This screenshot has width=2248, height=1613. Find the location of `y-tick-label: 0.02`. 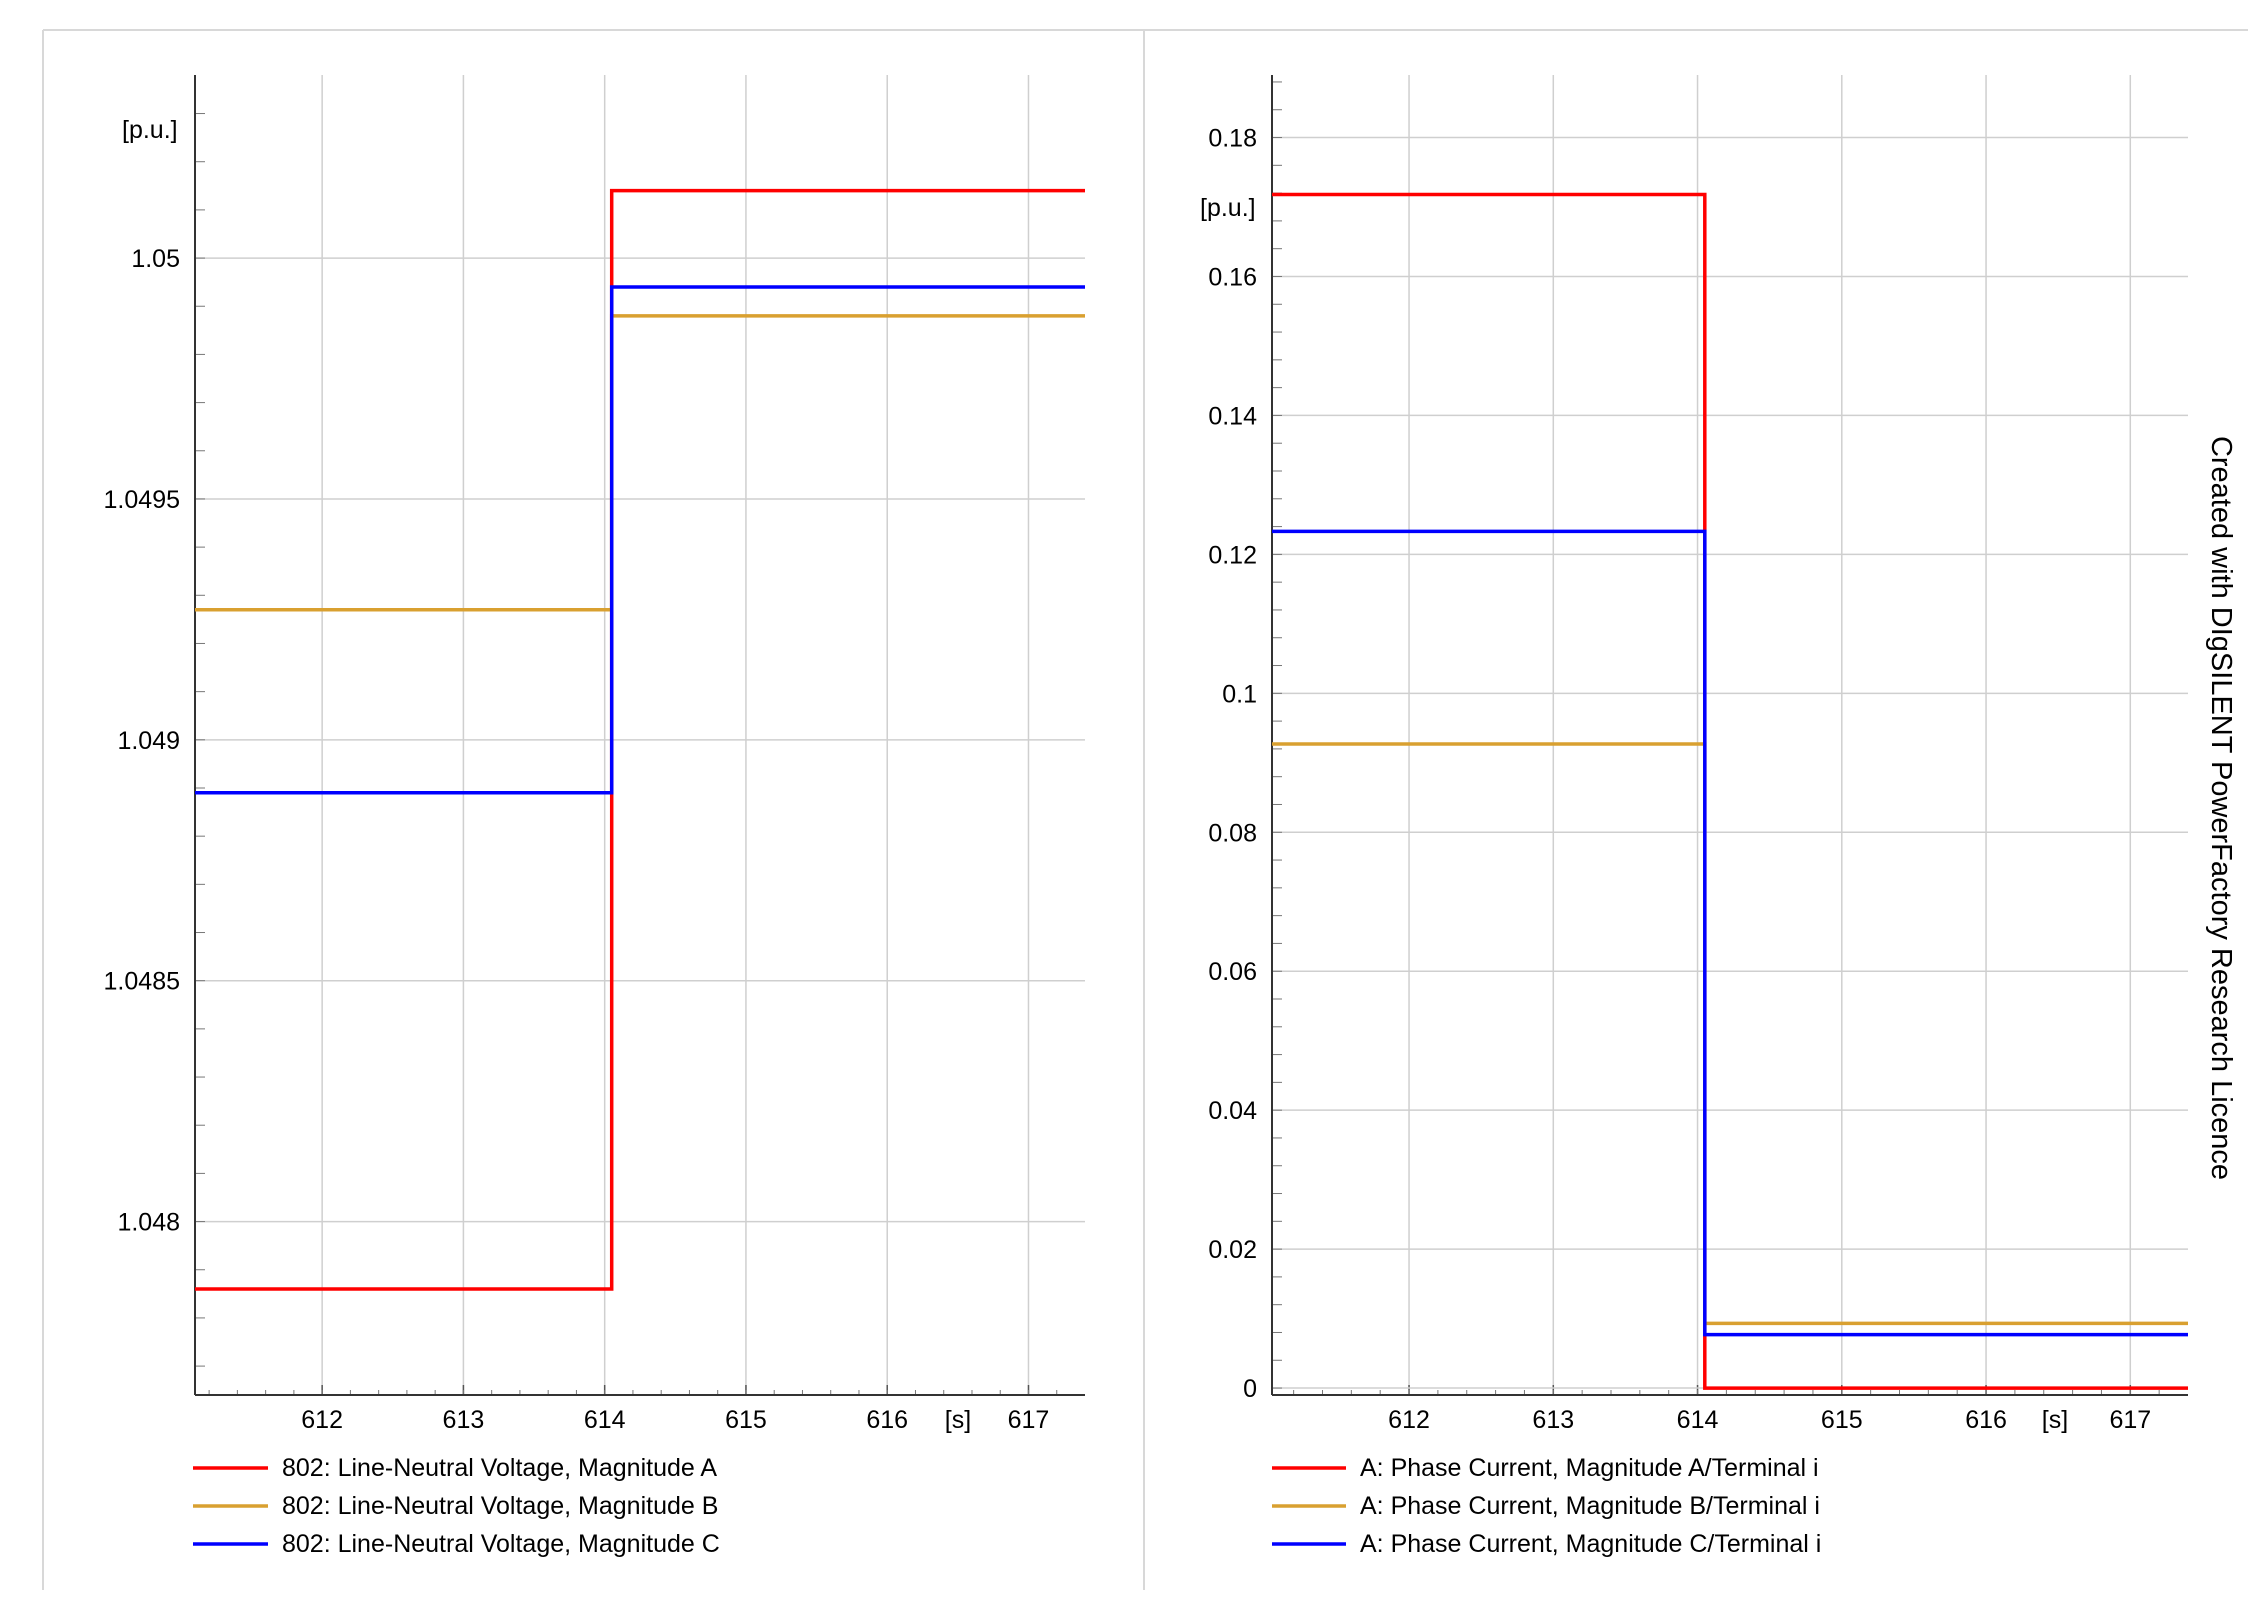

y-tick-label: 0.02 is located at coordinates (1232, 1250).